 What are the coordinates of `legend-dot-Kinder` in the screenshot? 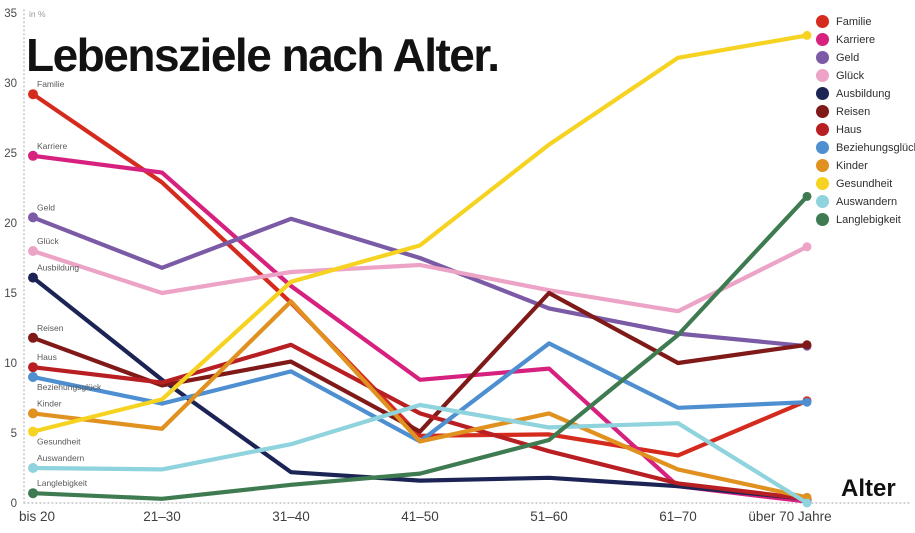 It's located at (822, 165).